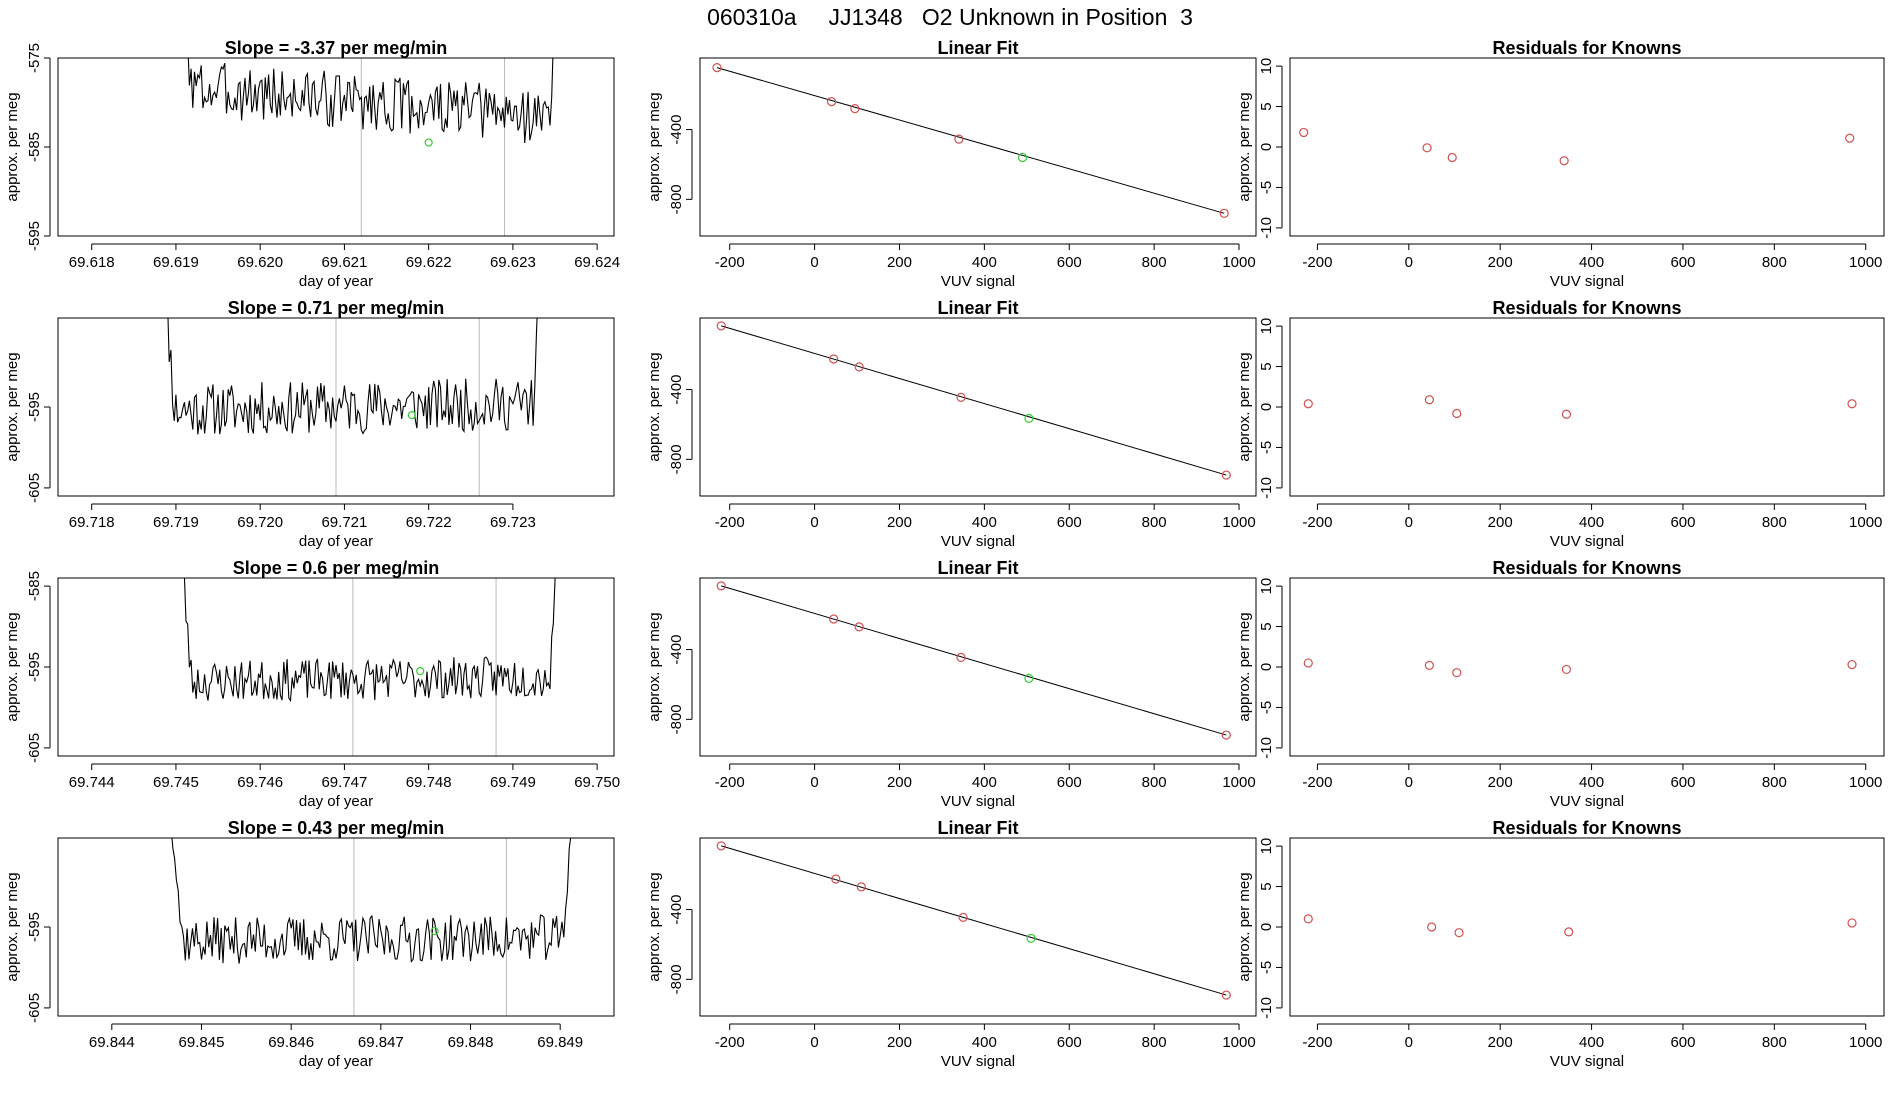 The image size is (1900, 1100). Describe the element at coordinates (1586, 568) in the screenshot. I see `residuals-panel-row3-title: Residuals for Knowns` at that location.